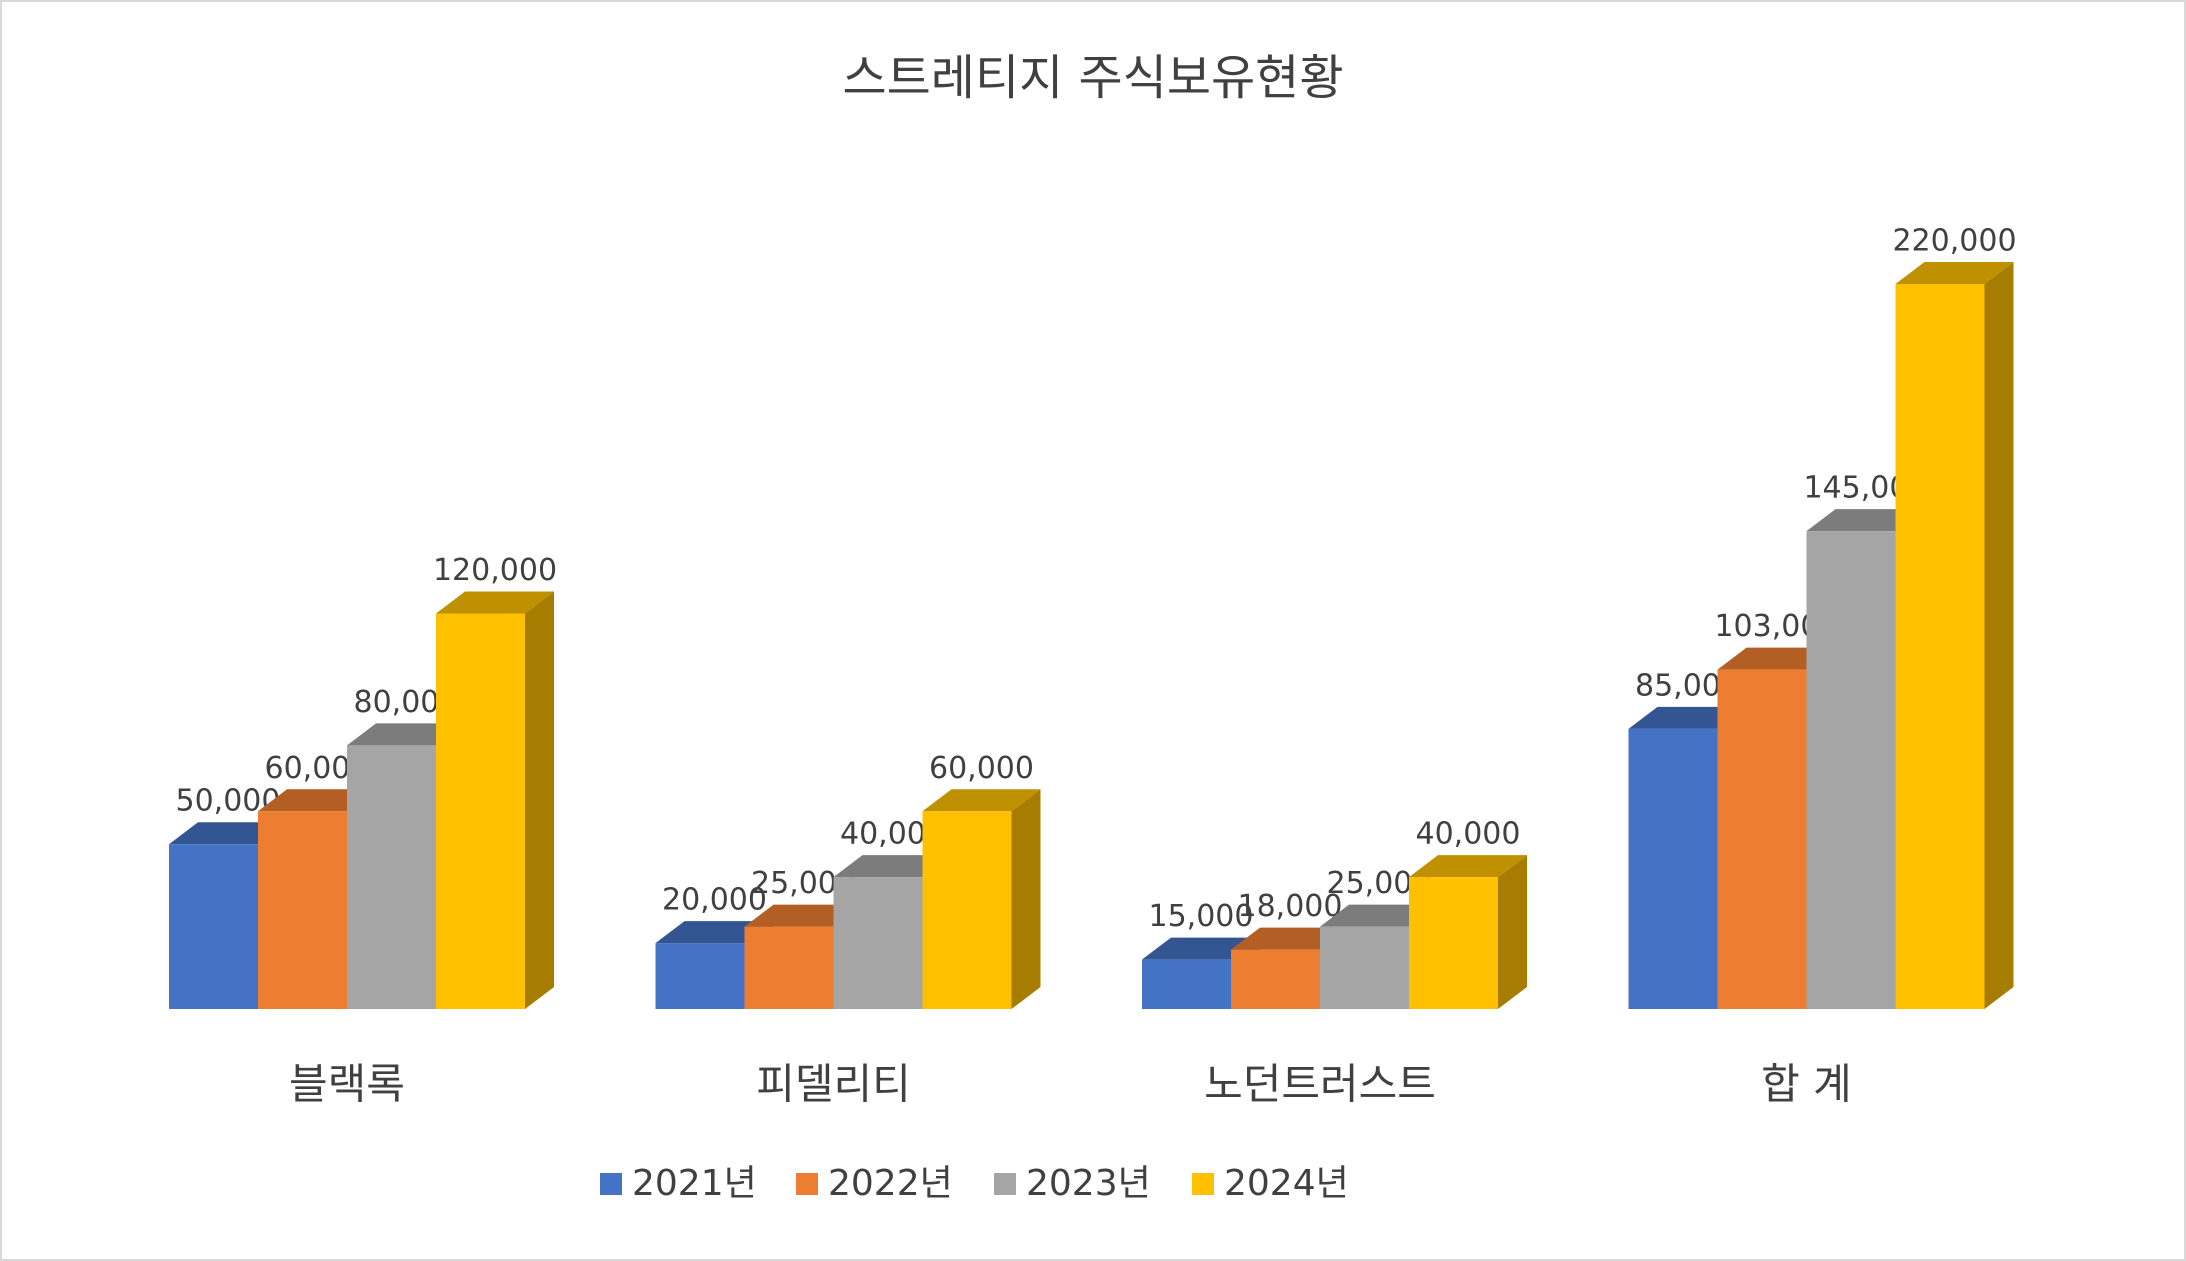 This screenshot has width=2186, height=1261. Describe the element at coordinates (1092, 78) in the screenshot. I see `chart-title: 스트레티지 주식보유현황` at that location.